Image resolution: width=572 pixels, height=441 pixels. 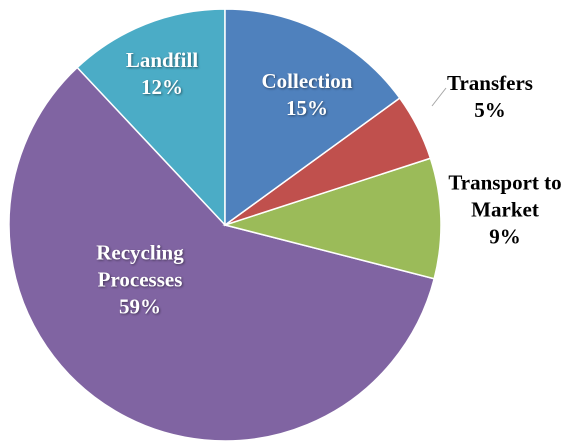 I want to click on slice-label: Collection 15%, so click(x=307, y=95).